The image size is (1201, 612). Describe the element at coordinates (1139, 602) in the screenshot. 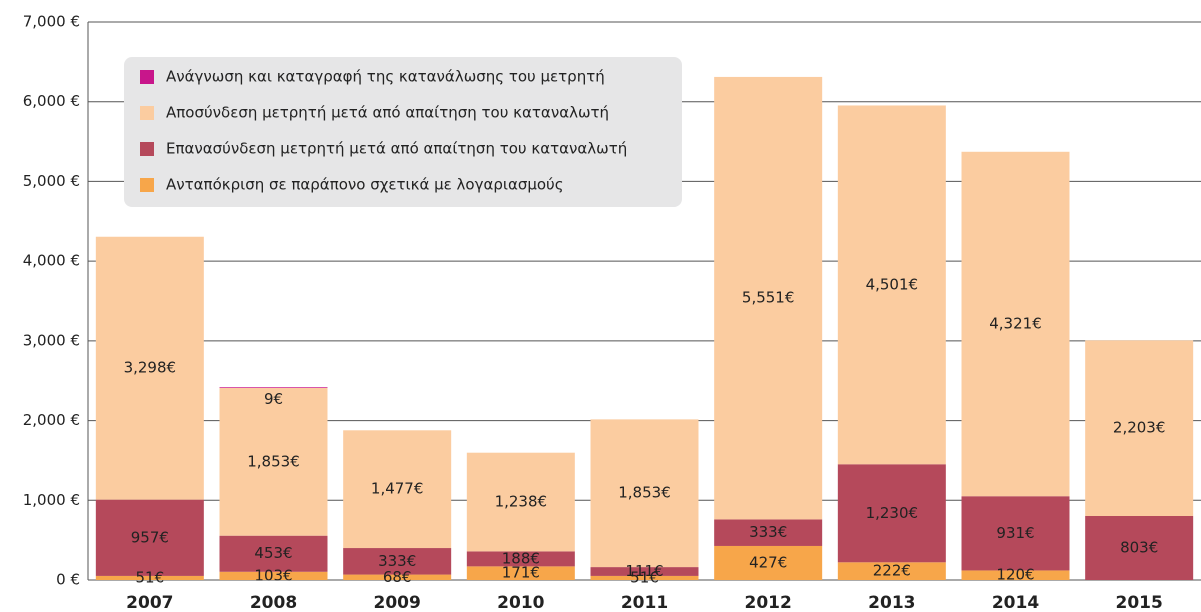

I see `x-tick-label: 2015` at that location.